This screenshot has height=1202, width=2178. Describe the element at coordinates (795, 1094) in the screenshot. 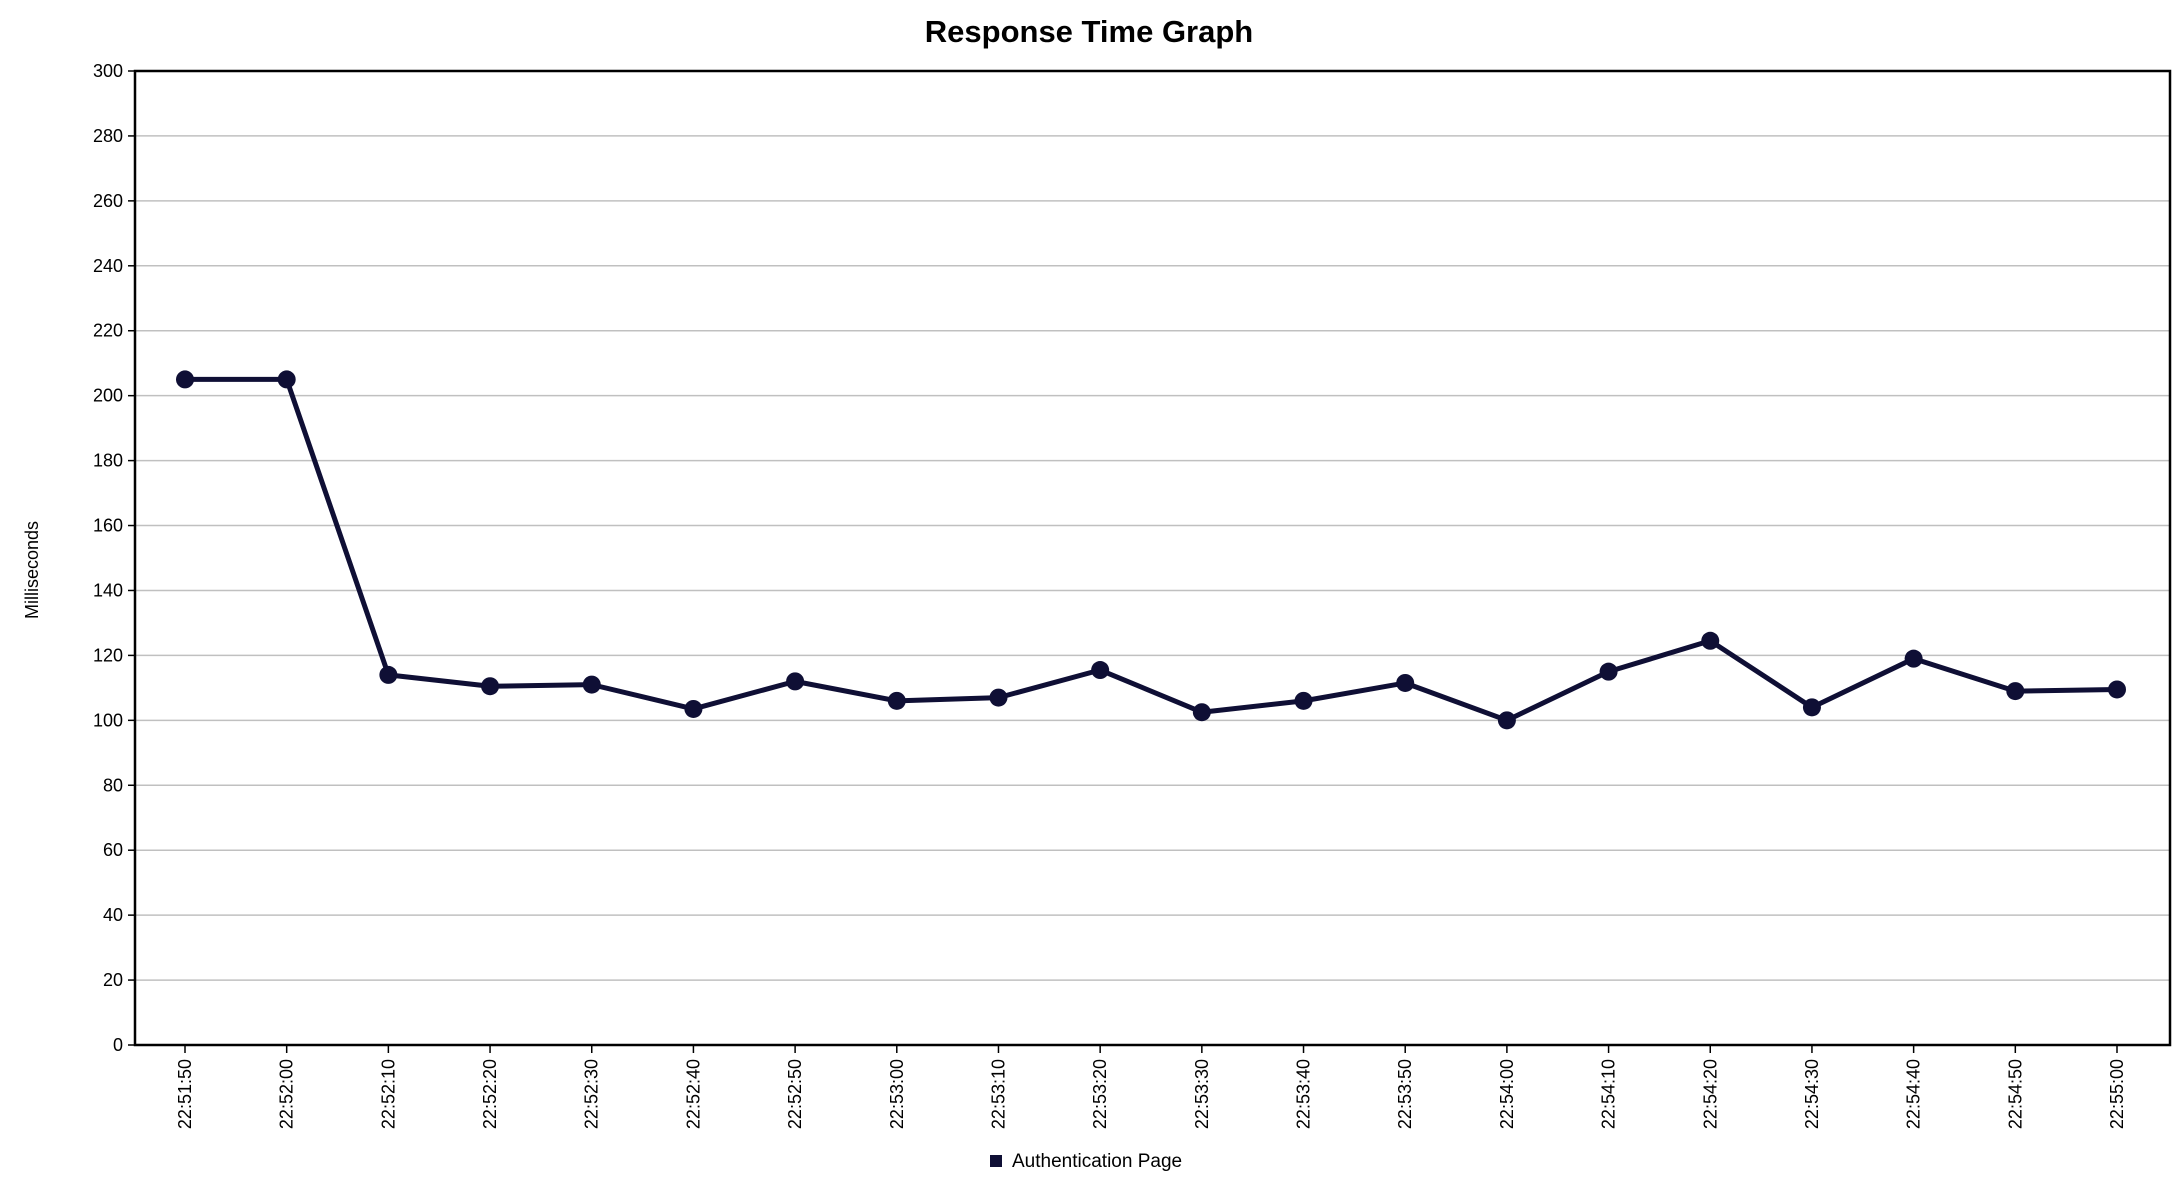

I see `x-tick-label: 22:52:50` at that location.